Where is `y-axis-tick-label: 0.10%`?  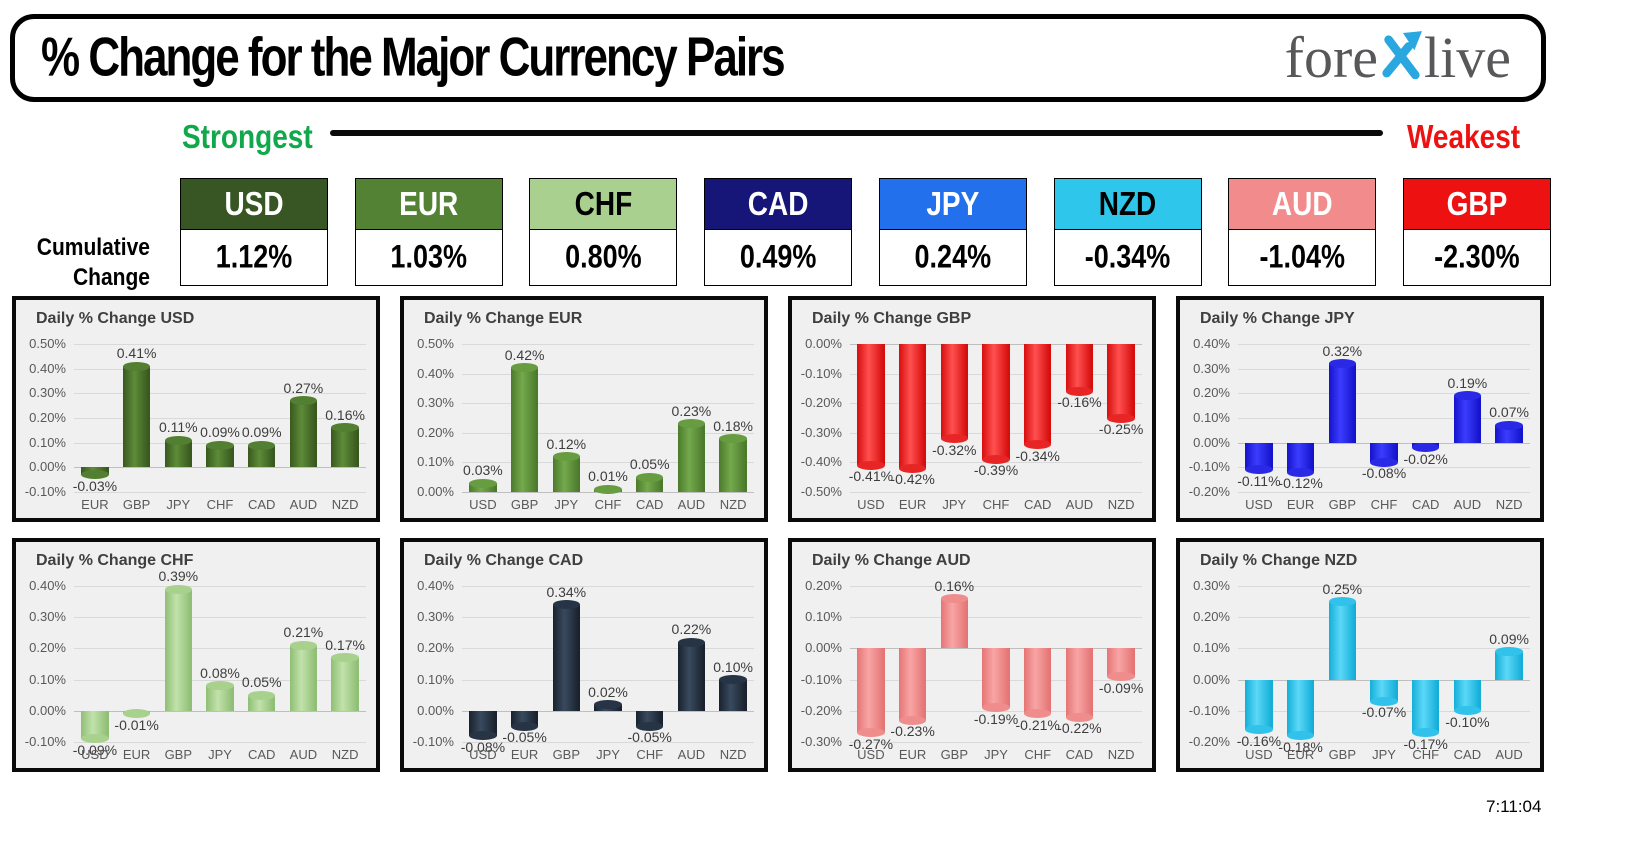
y-axis-tick-label: 0.10% is located at coordinates (1211, 648).